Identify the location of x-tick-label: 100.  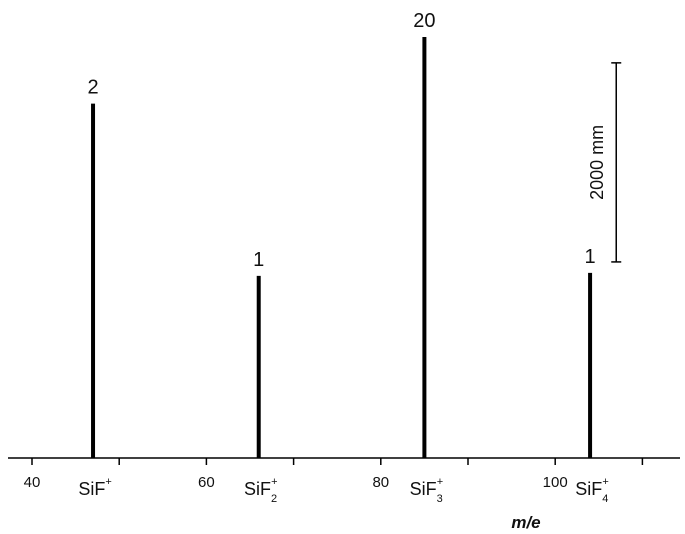
(555, 482).